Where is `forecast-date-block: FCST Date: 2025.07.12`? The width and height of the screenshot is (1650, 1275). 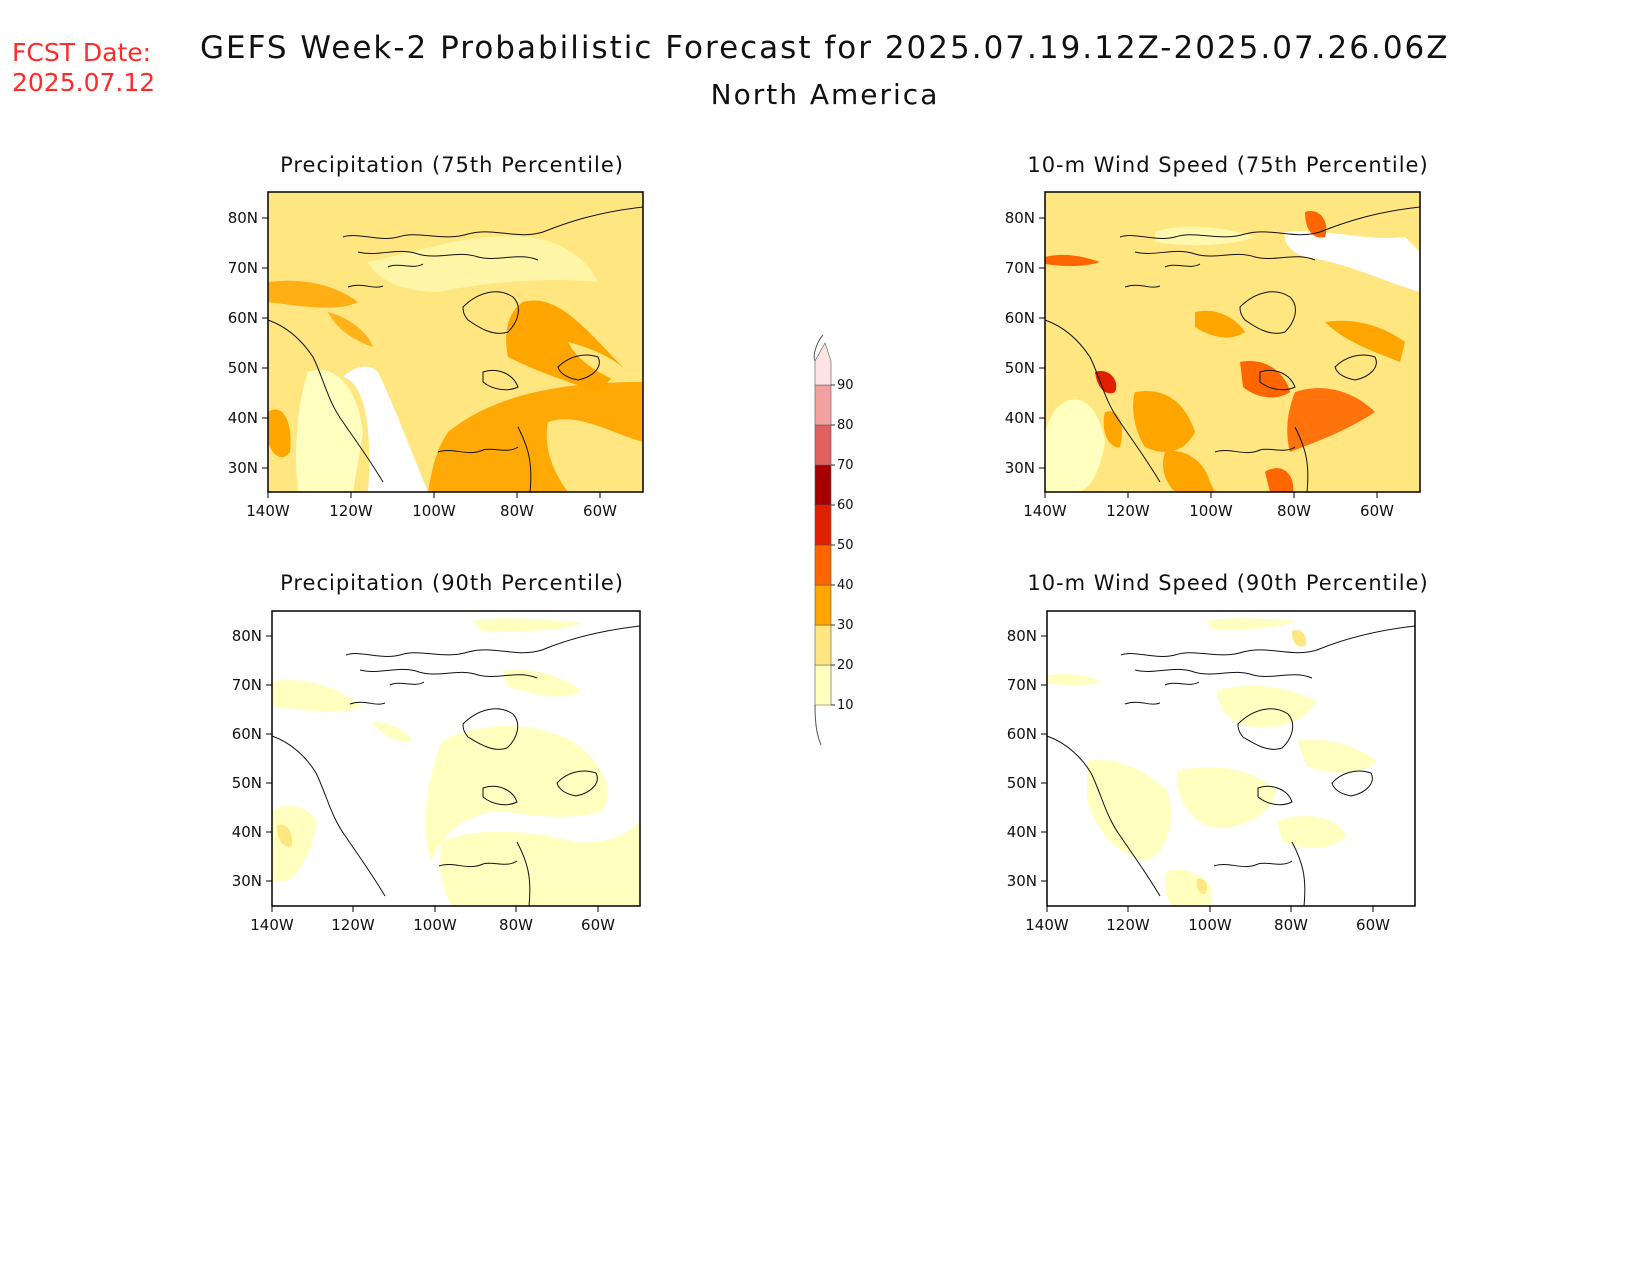
forecast-date-block: FCST Date: 2025.07.12 is located at coordinates (83, 68).